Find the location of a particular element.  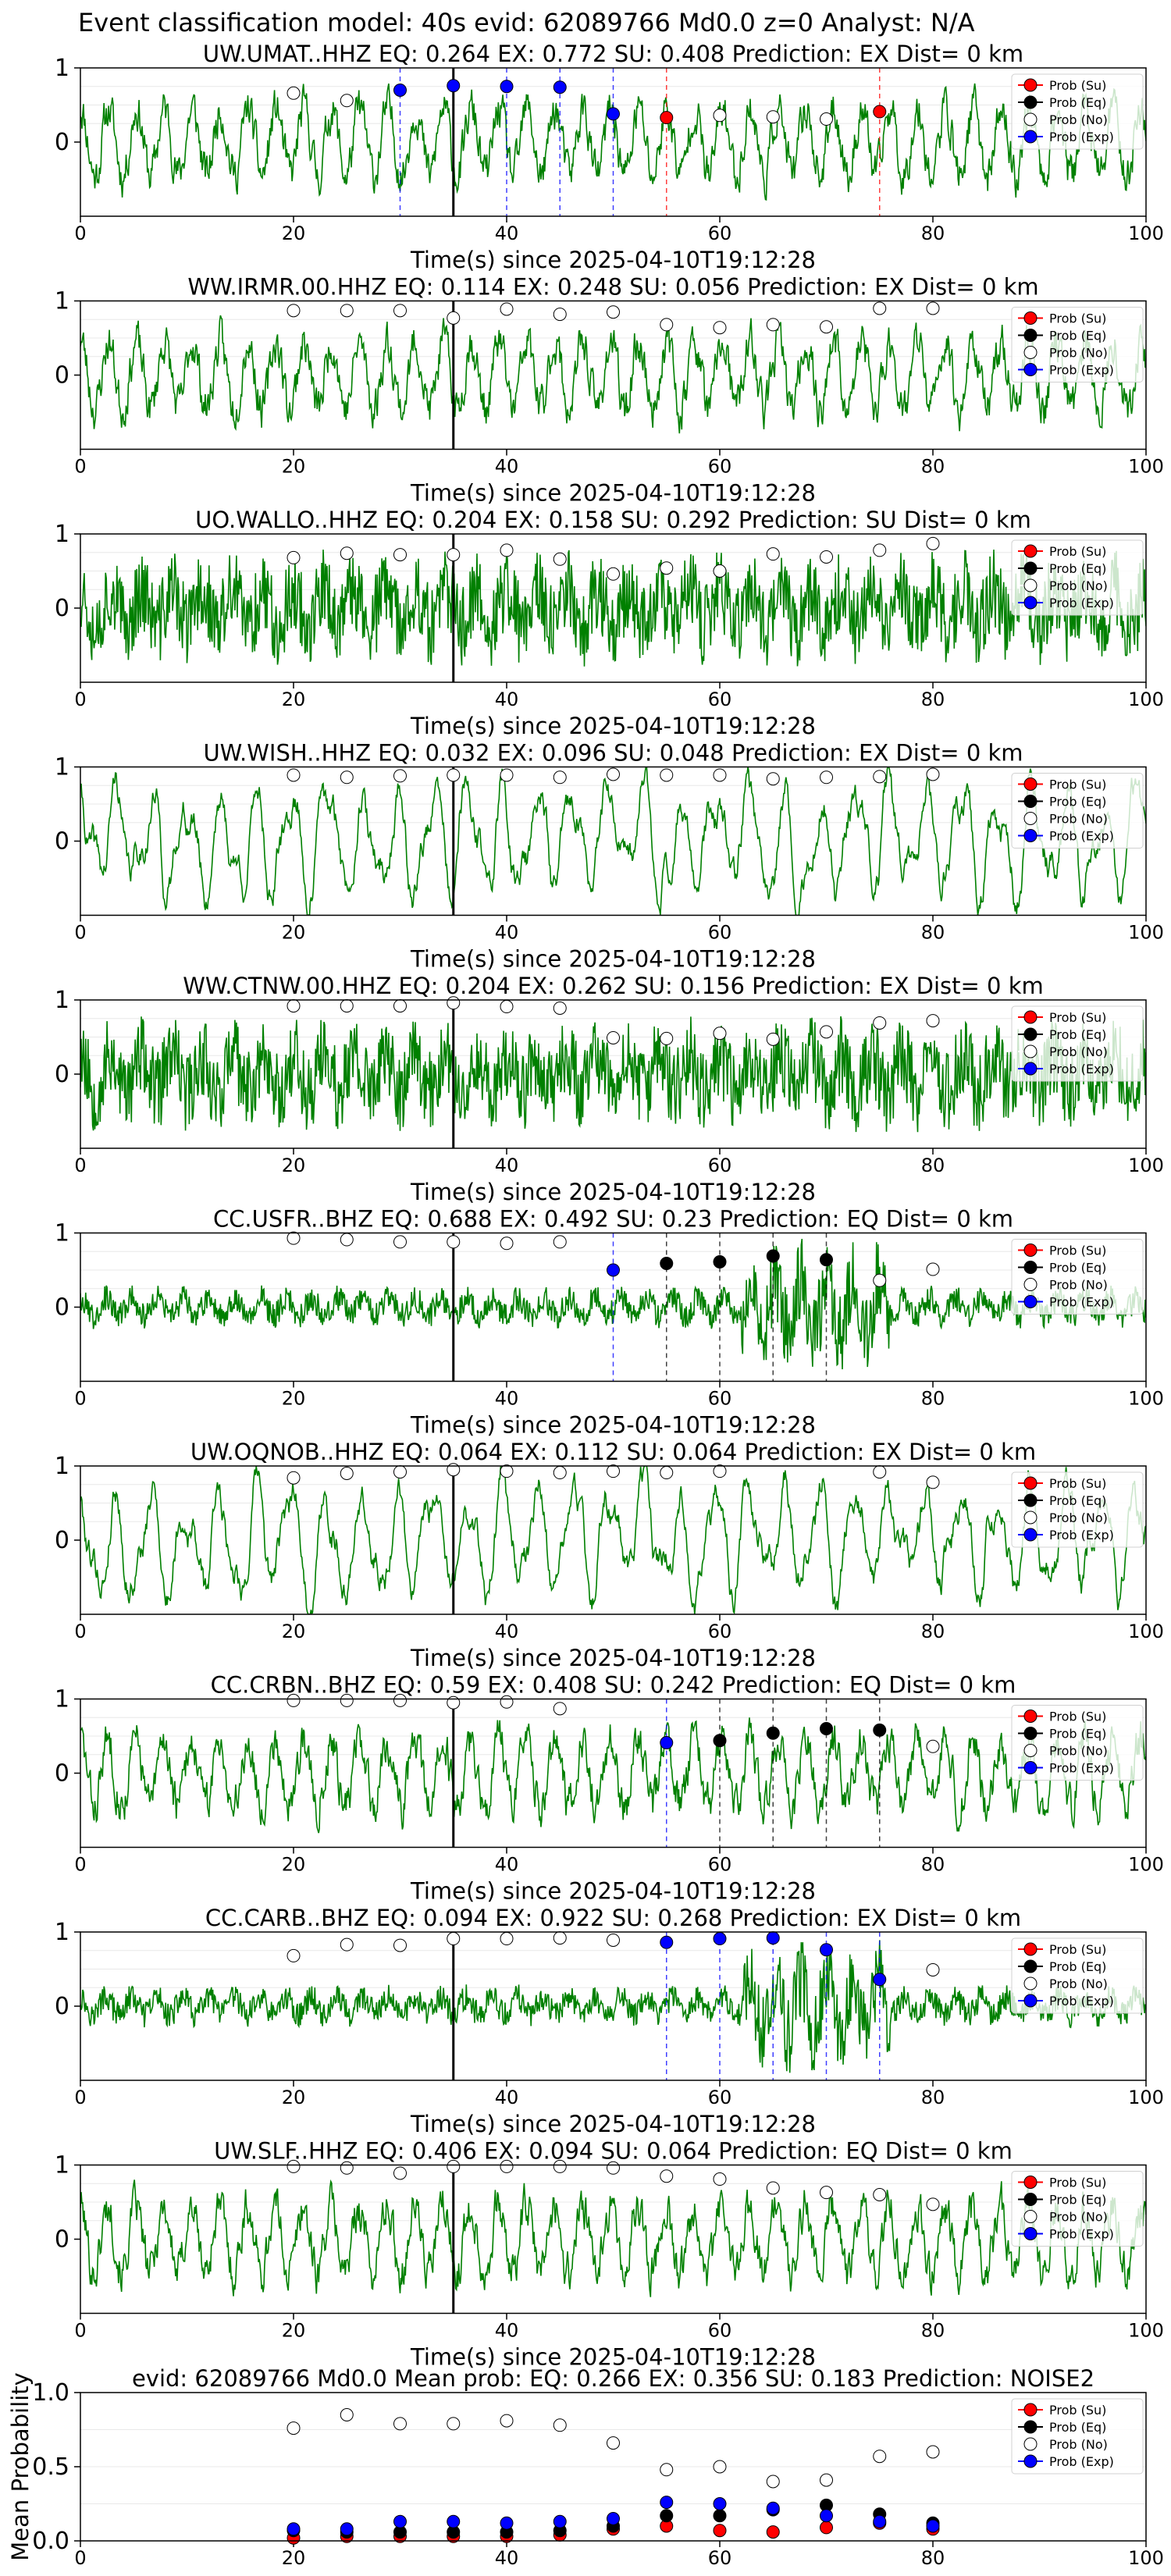

waveform-area is located at coordinates (613, 1074).